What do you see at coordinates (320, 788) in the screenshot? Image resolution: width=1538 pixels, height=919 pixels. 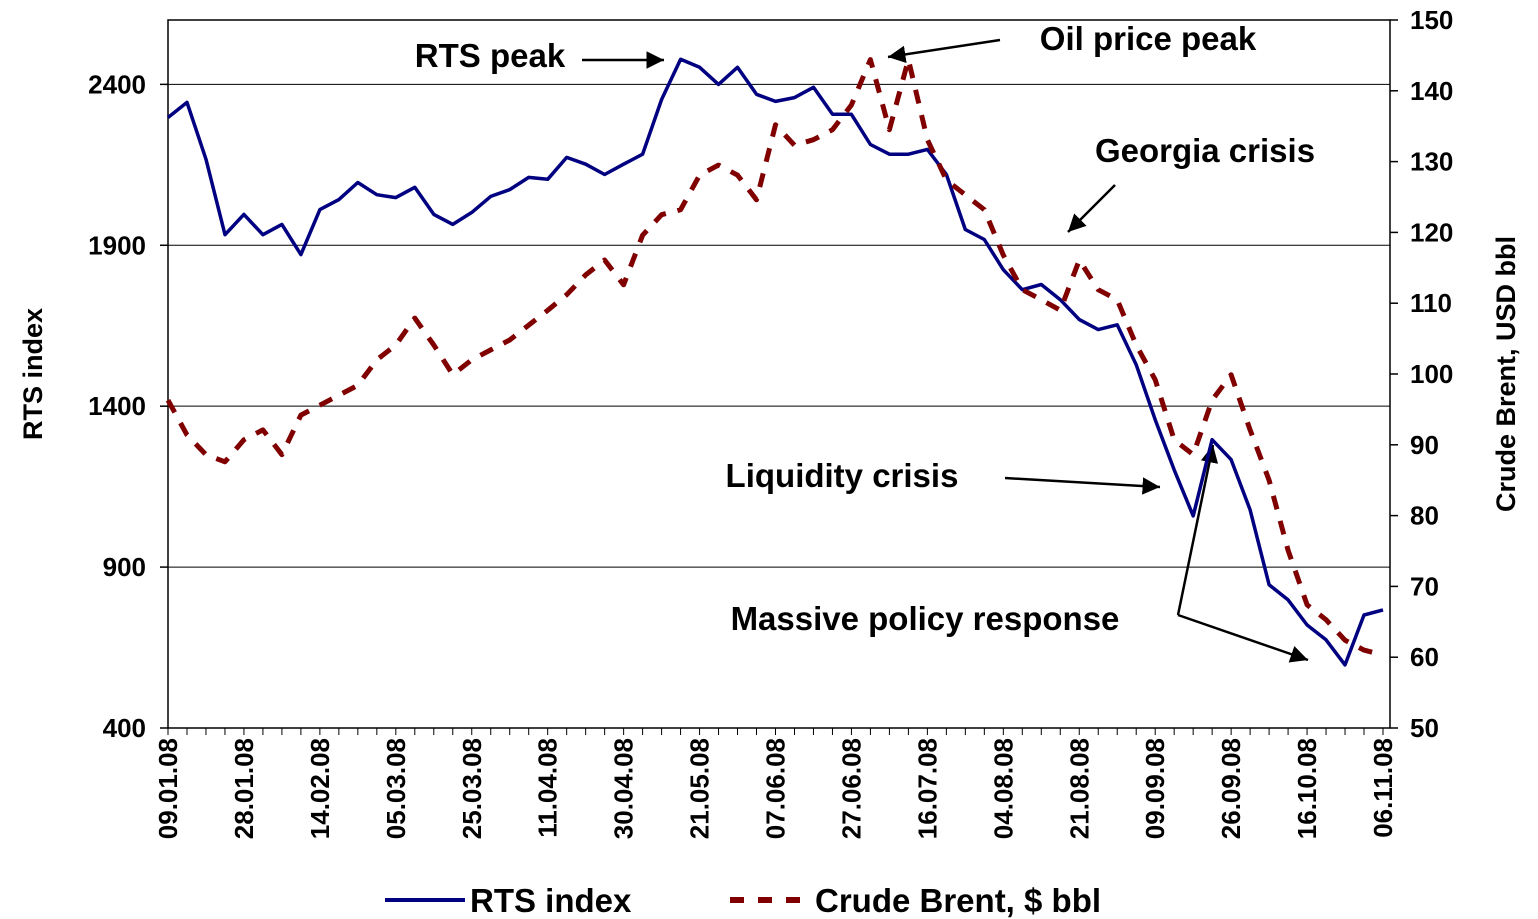 I see `x-tick-label: 14.02.08` at bounding box center [320, 788].